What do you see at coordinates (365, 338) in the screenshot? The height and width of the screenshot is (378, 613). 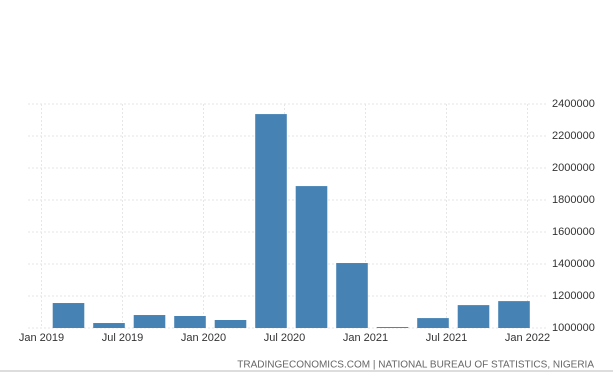 I see `x-tick-label: Jan 2021` at bounding box center [365, 338].